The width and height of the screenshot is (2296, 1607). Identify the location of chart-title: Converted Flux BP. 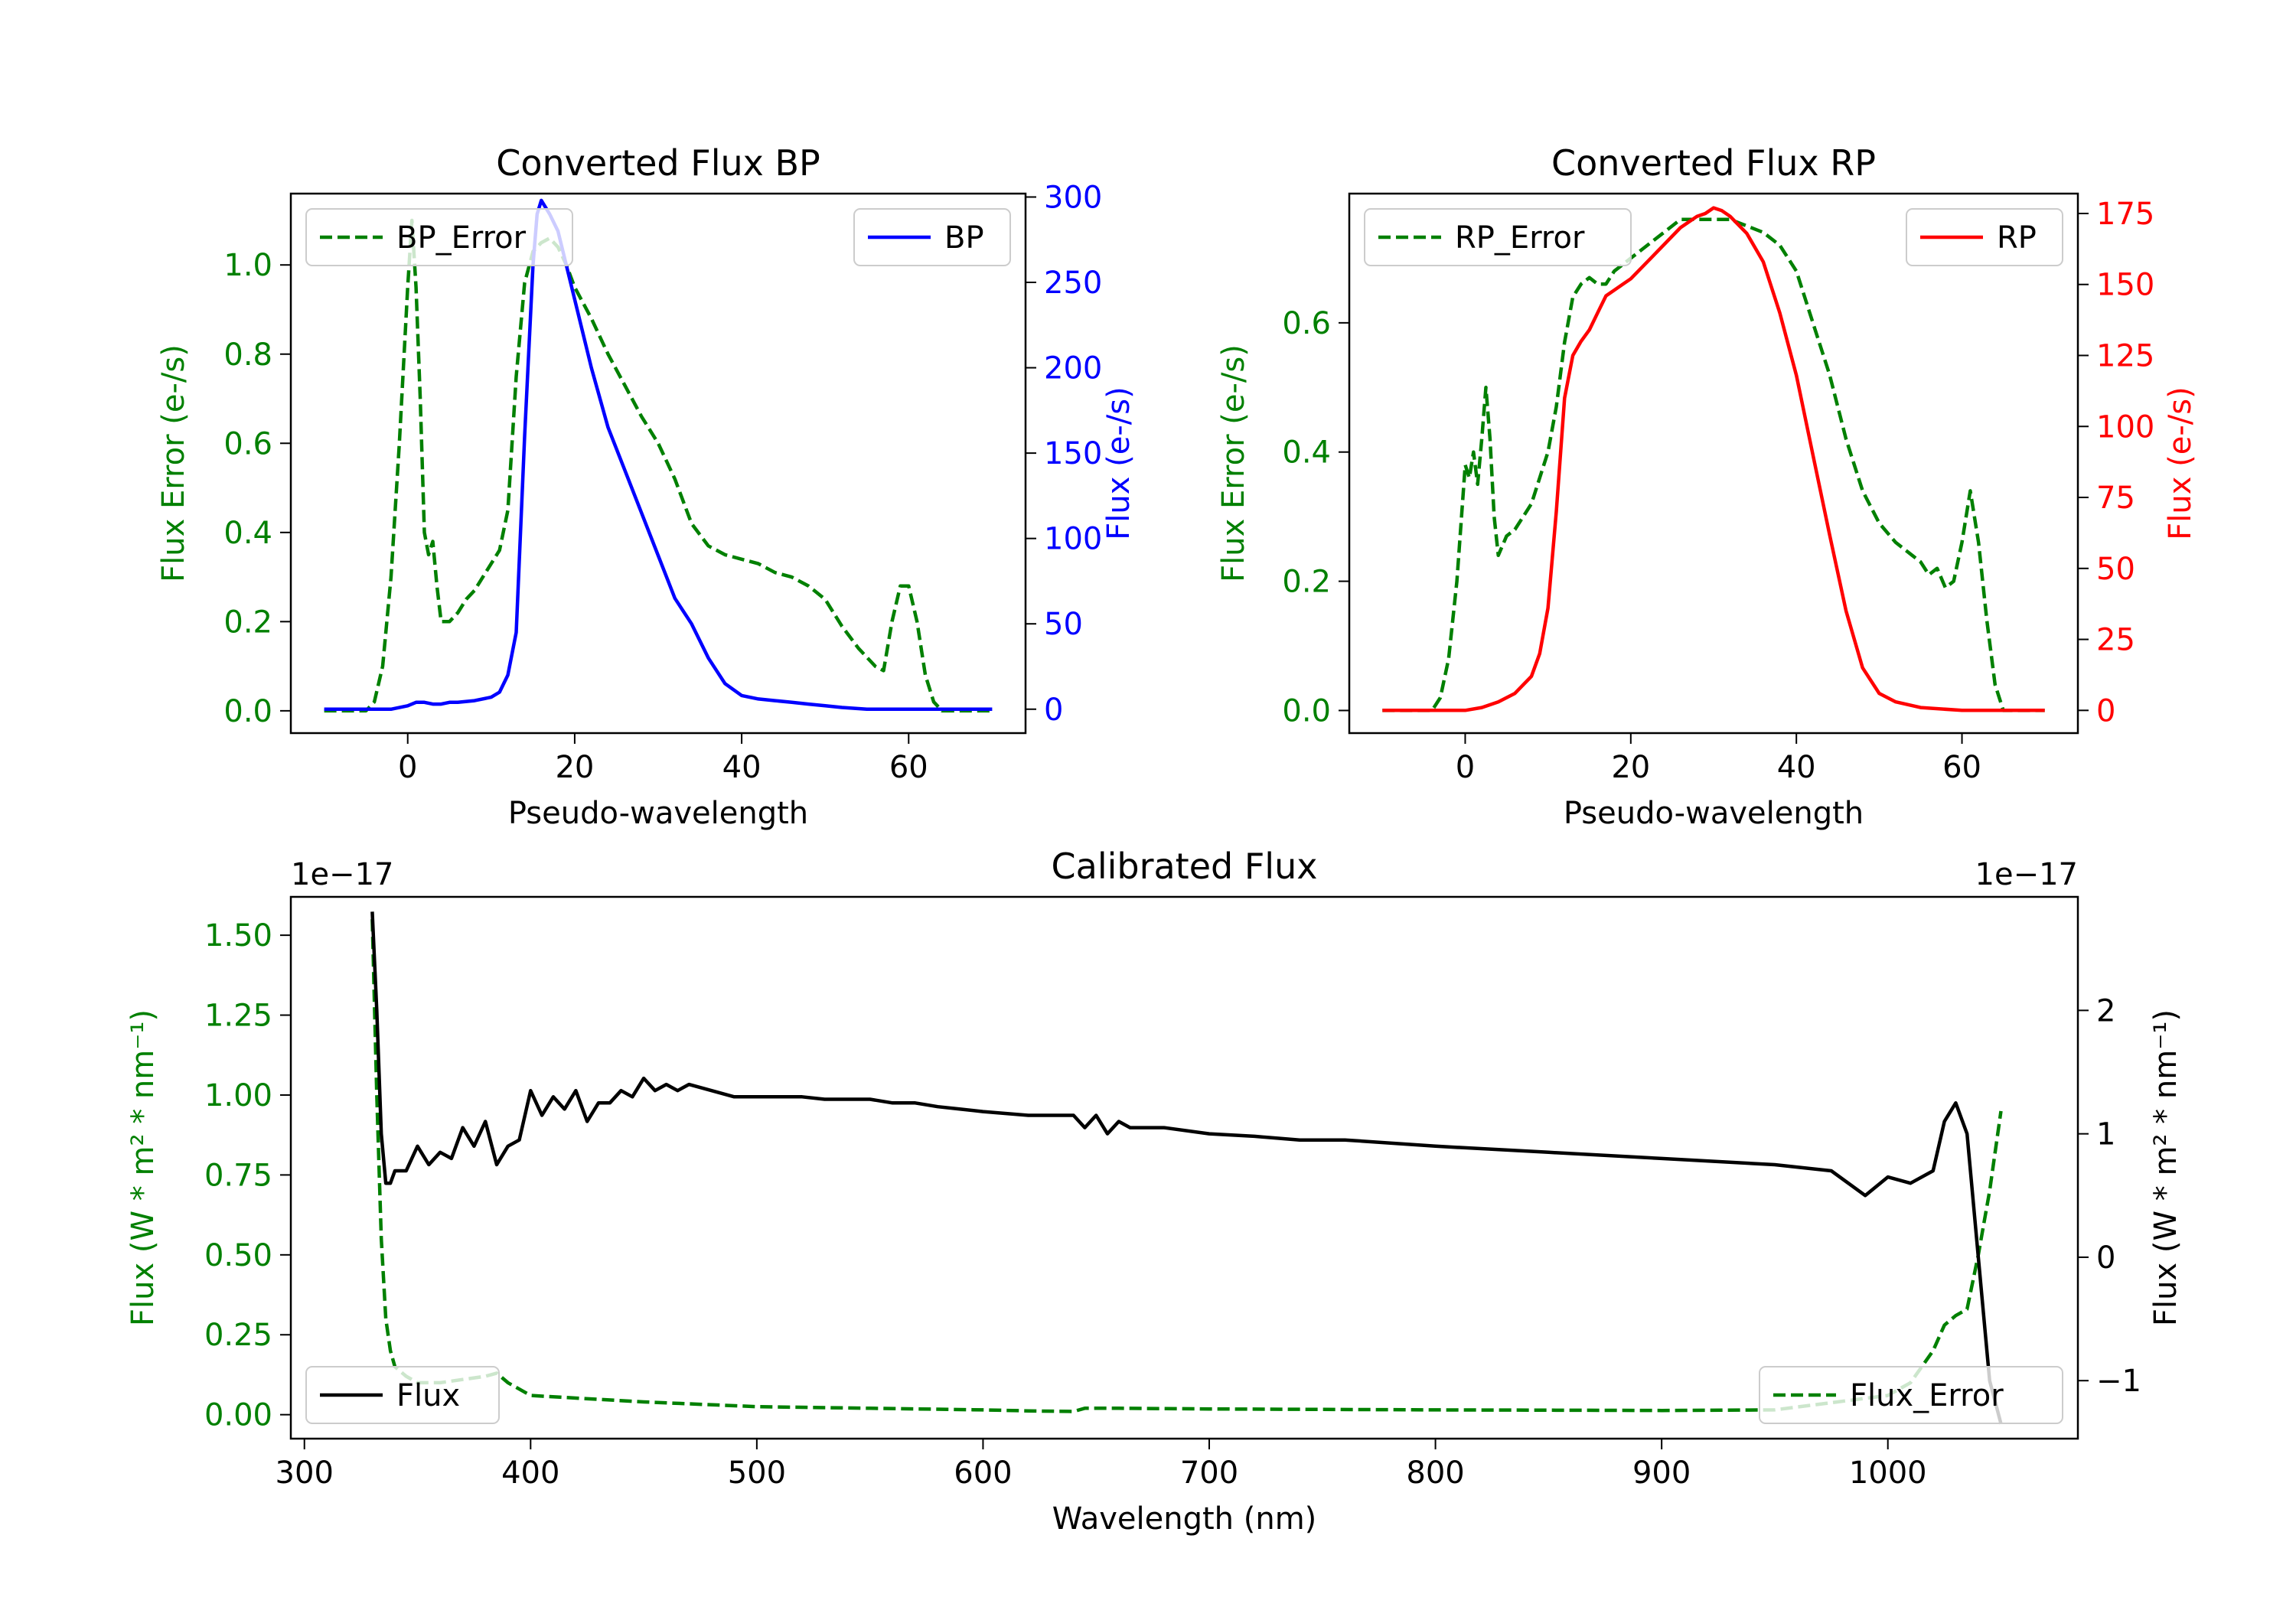
(658, 163).